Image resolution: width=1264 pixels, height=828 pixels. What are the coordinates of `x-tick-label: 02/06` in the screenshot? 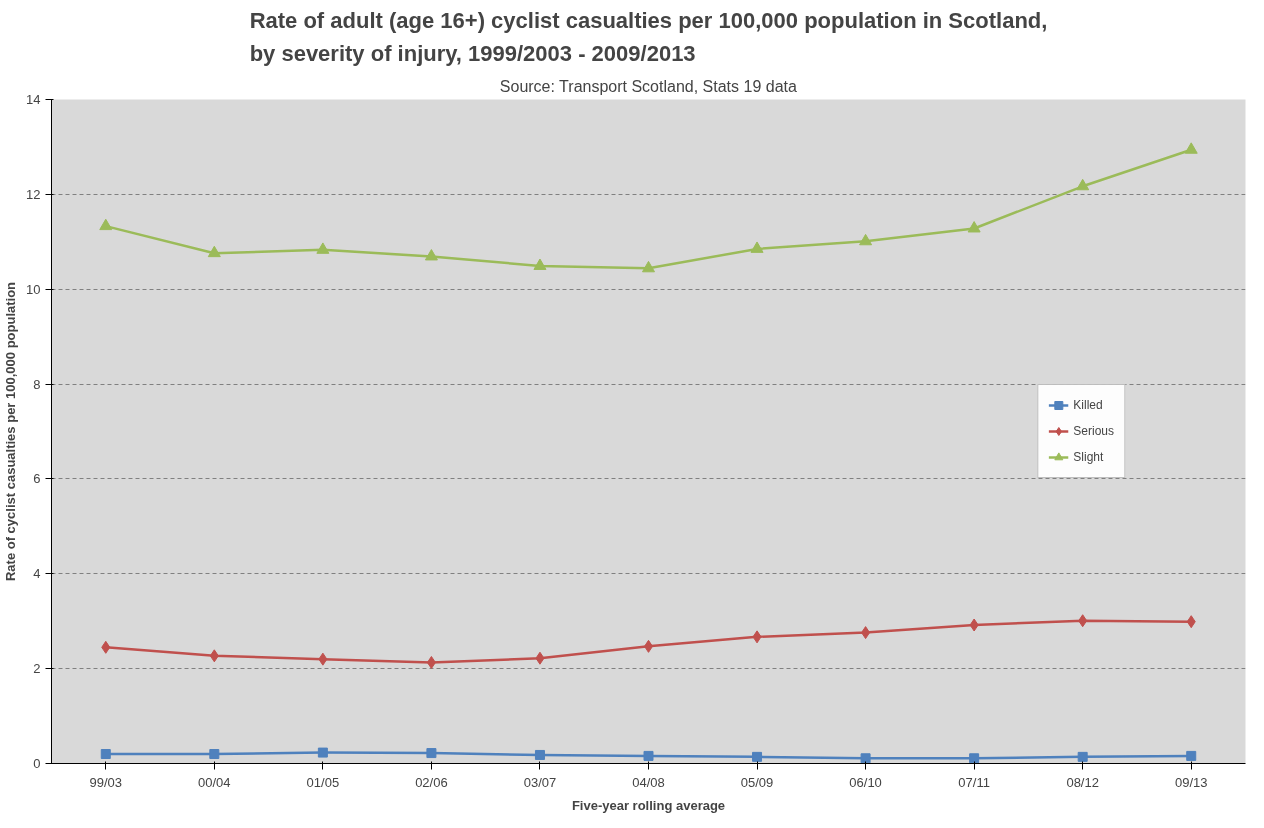 It's located at (431, 782).